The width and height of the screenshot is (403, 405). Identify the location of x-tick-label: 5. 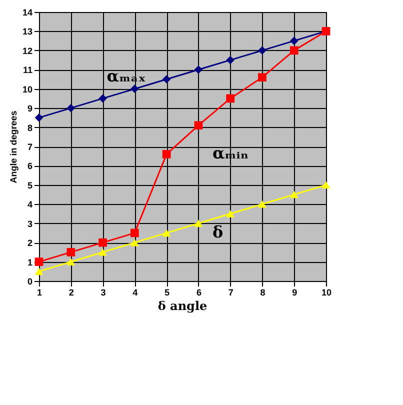
(167, 293).